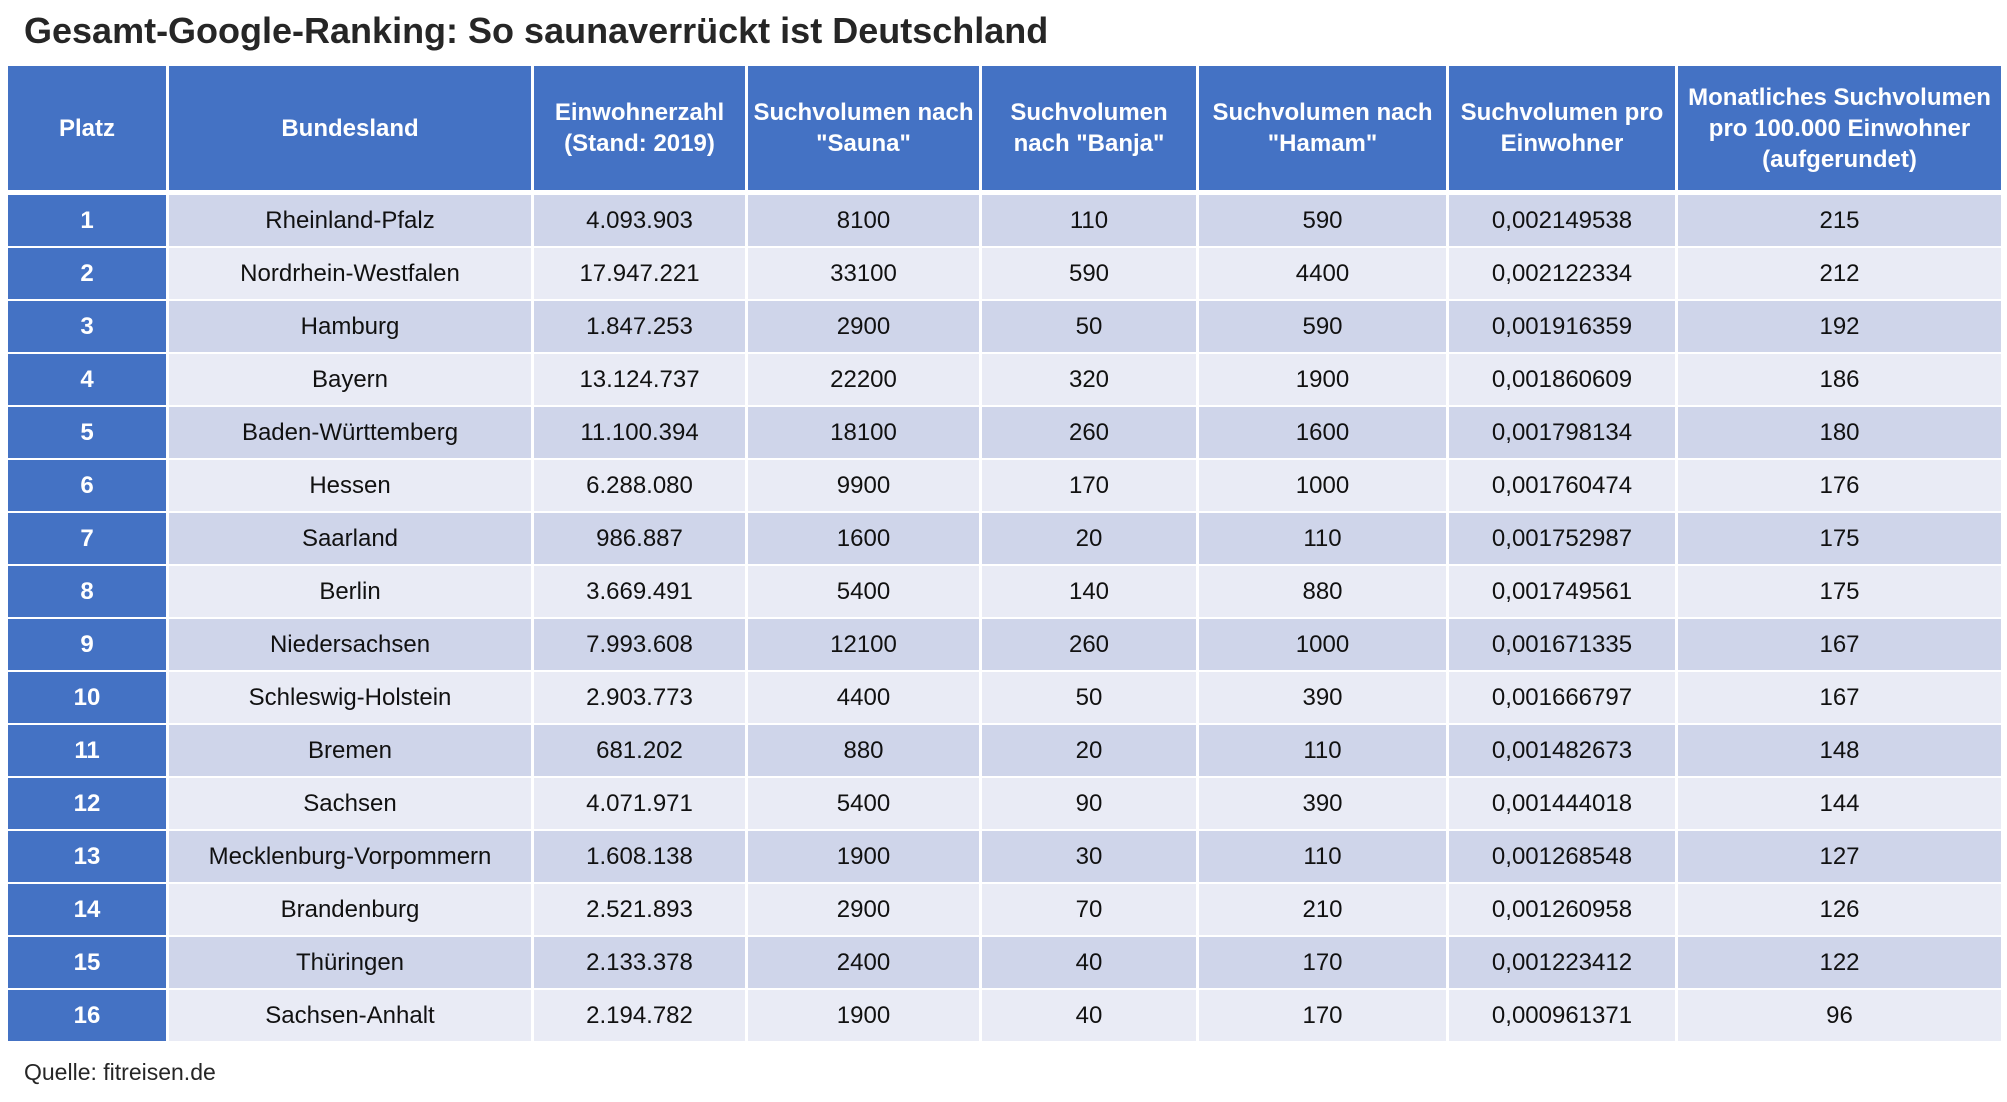 The height and width of the screenshot is (1102, 2007). I want to click on volume-per-capita-cell: 0,001798134, so click(1563, 433).